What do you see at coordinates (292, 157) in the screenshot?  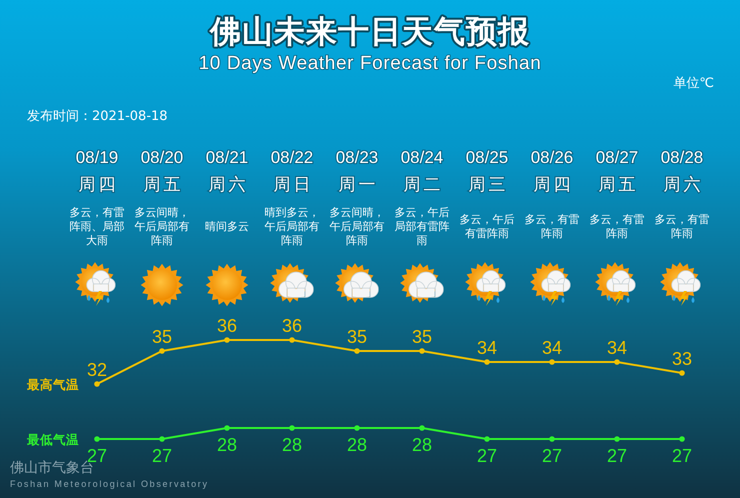 I see `x-tick-label: 08/22` at bounding box center [292, 157].